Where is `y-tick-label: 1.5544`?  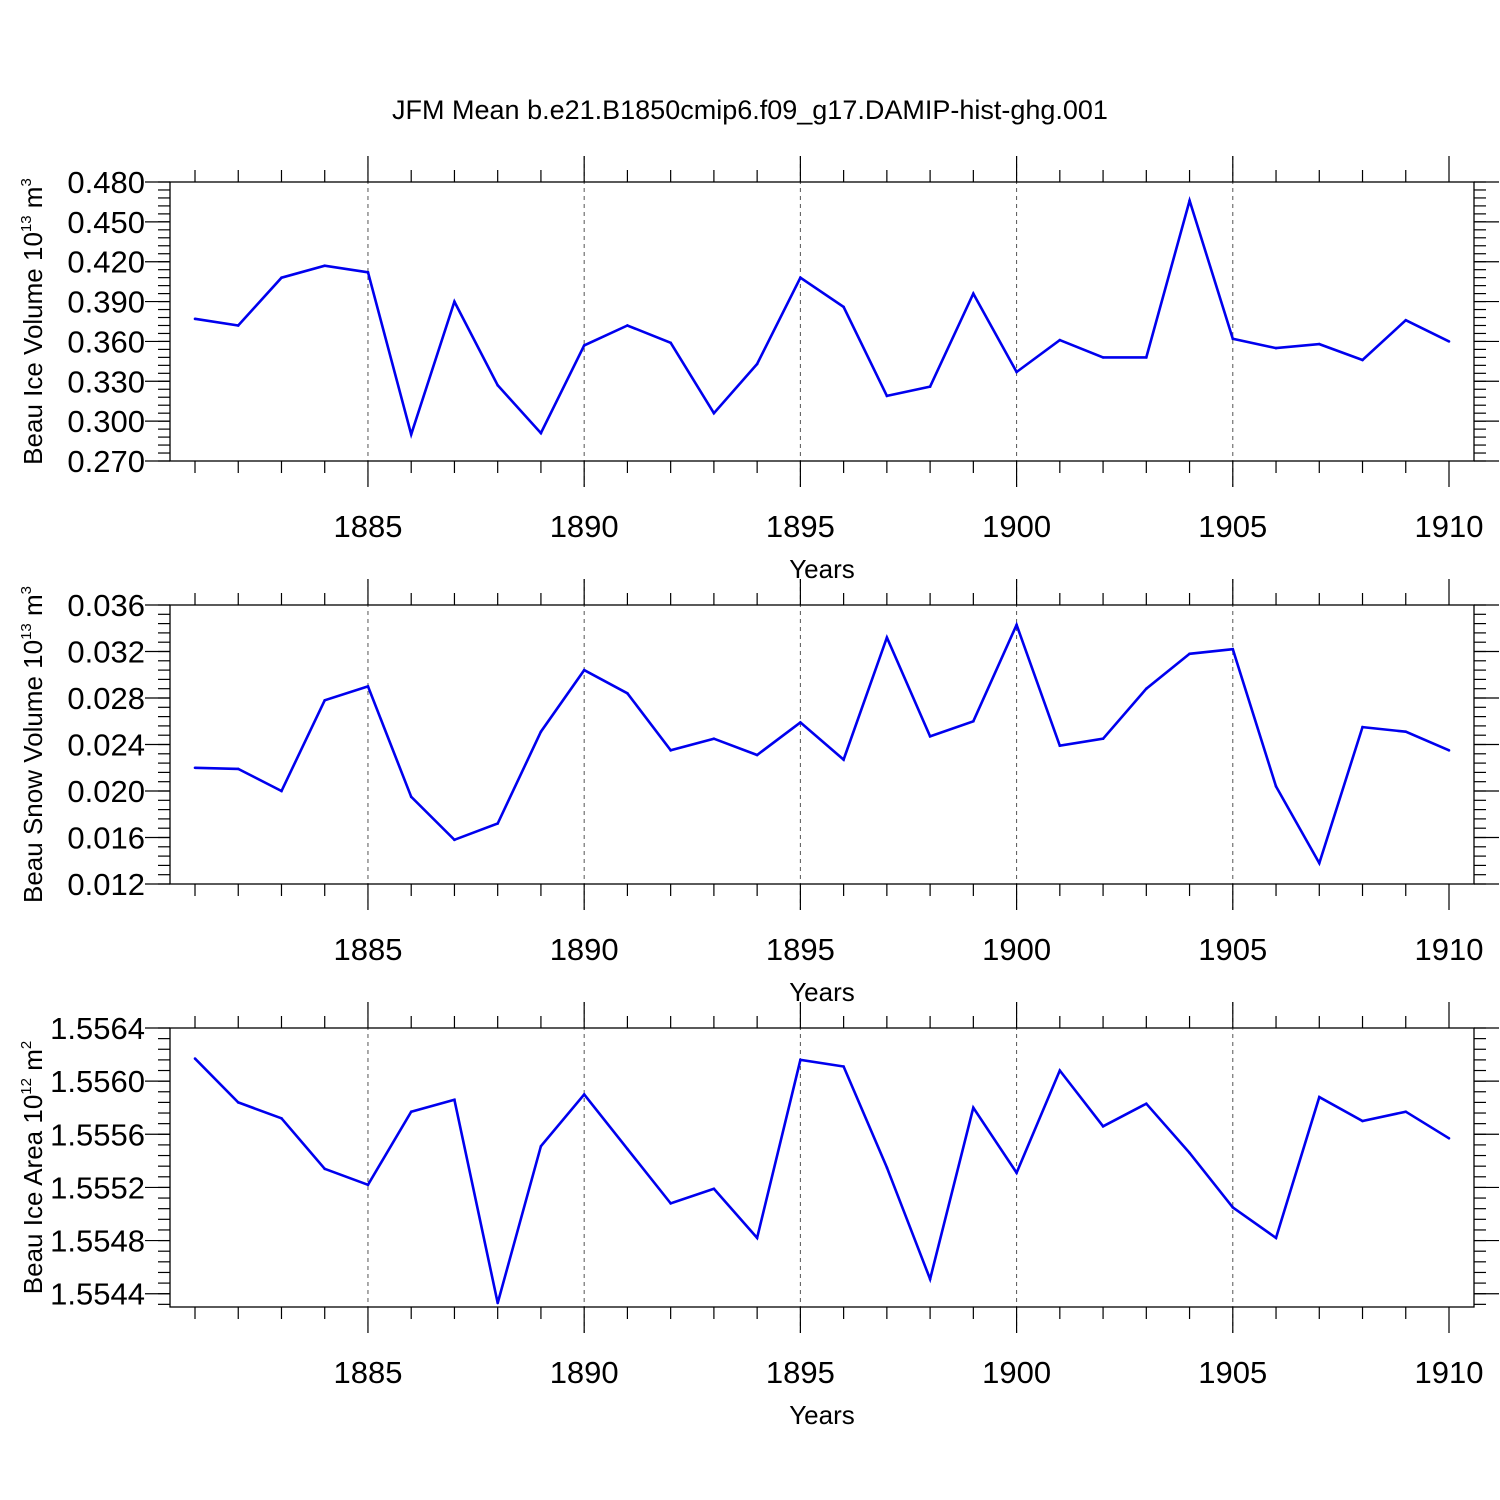
y-tick-label: 1.5544 is located at coordinates (97, 1294).